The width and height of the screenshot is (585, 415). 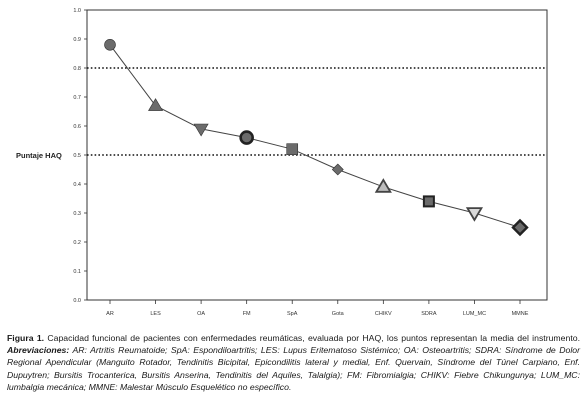 What do you see at coordinates (474, 314) in the screenshot?
I see `x-tick-label: LUM_MC` at bounding box center [474, 314].